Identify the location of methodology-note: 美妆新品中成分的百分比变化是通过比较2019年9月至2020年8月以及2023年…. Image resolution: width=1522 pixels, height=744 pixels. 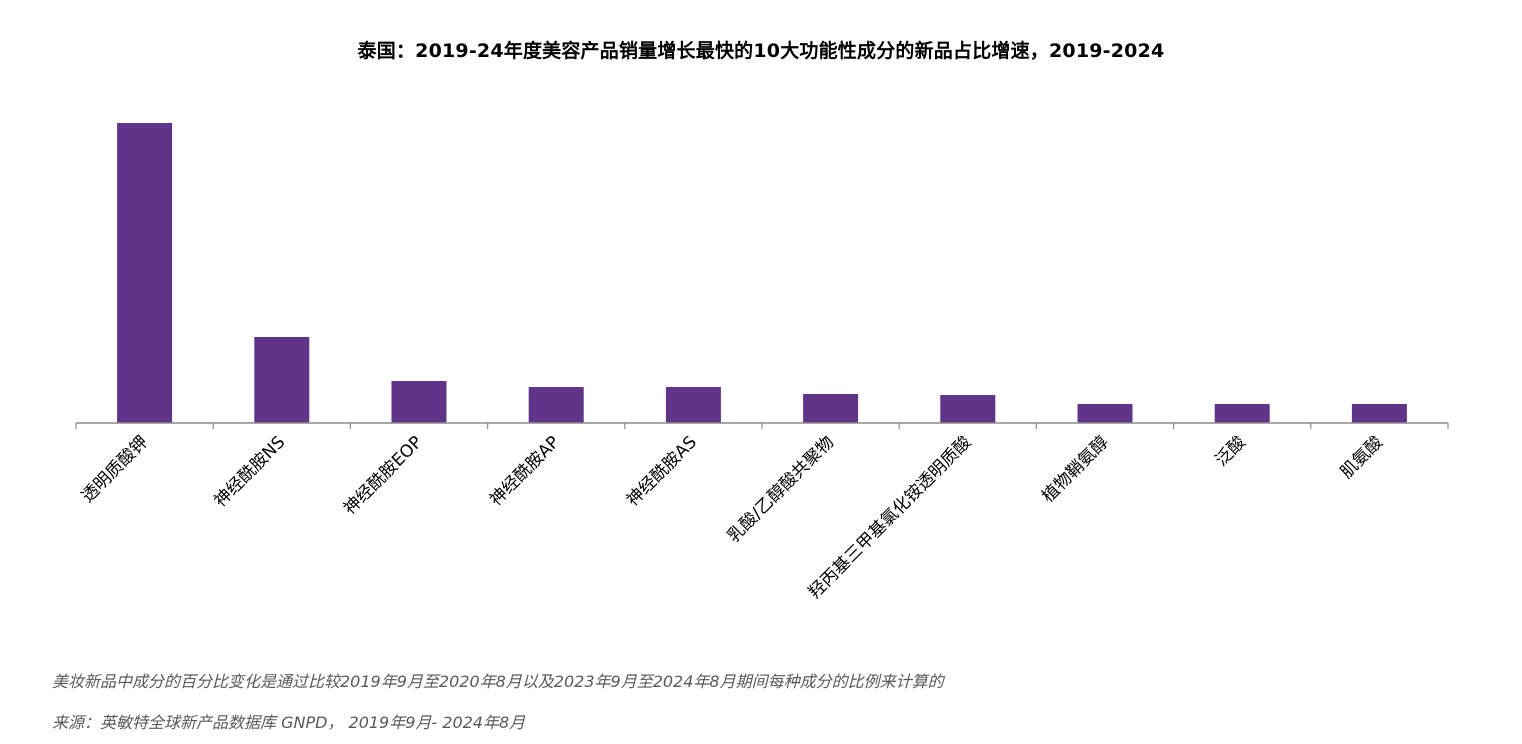
(498, 681).